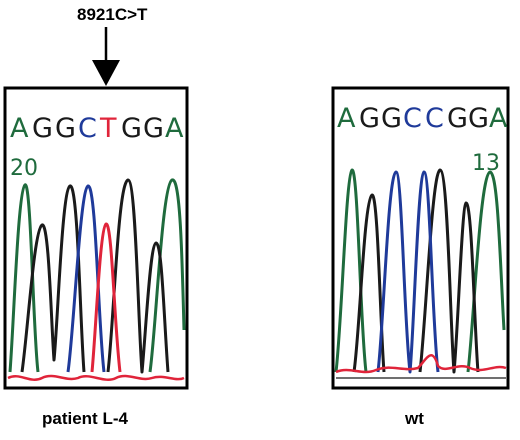 This screenshot has width=520, height=440. I want to click on wt-base-7: G, so click(478, 118).